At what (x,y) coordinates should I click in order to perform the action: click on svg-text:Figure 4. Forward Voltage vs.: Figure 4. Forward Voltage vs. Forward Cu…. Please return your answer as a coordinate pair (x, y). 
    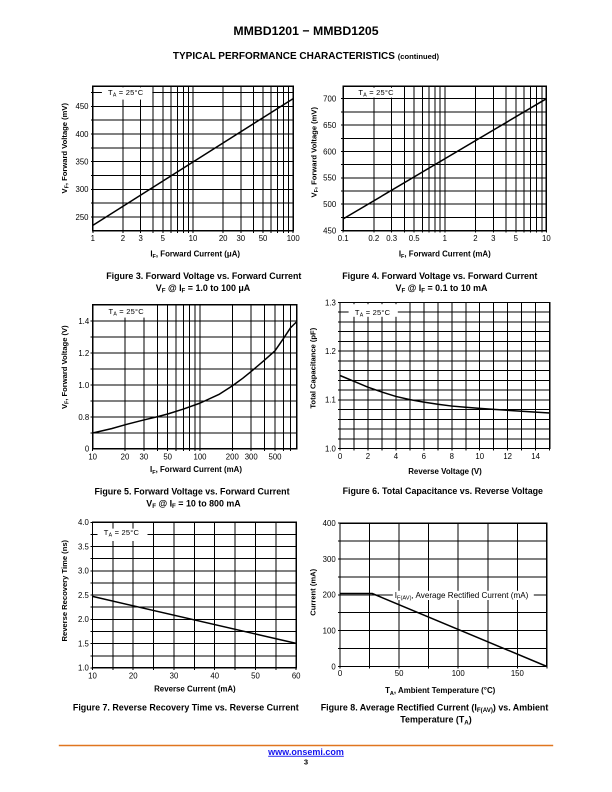
    Looking at the image, I should click on (439, 276).